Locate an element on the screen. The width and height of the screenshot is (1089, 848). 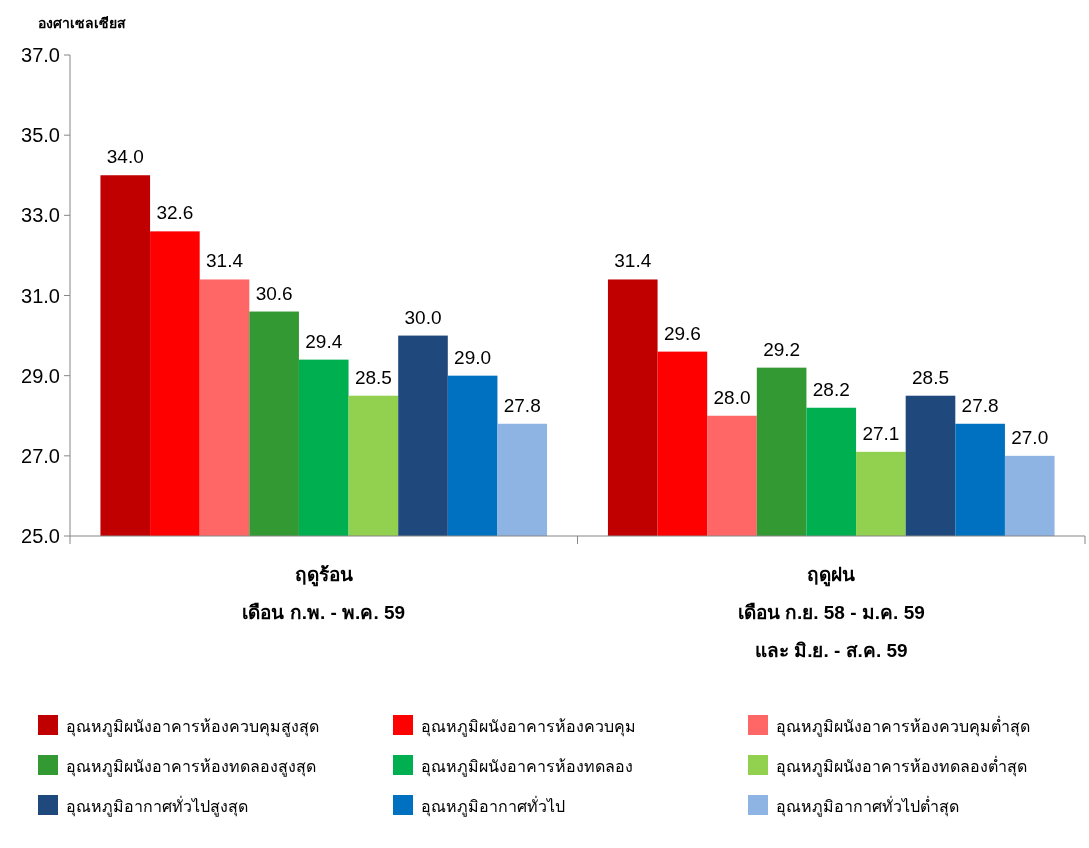
data-label: 27.0 is located at coordinates (1030, 437).